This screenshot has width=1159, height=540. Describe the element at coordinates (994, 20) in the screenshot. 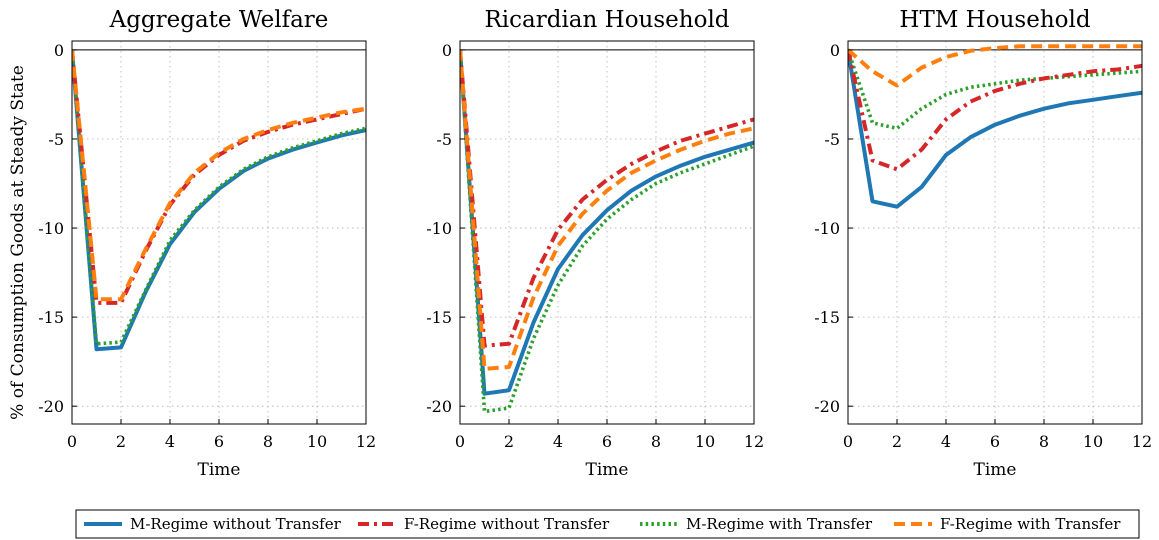

I see `chart-title: HTM Household` at that location.